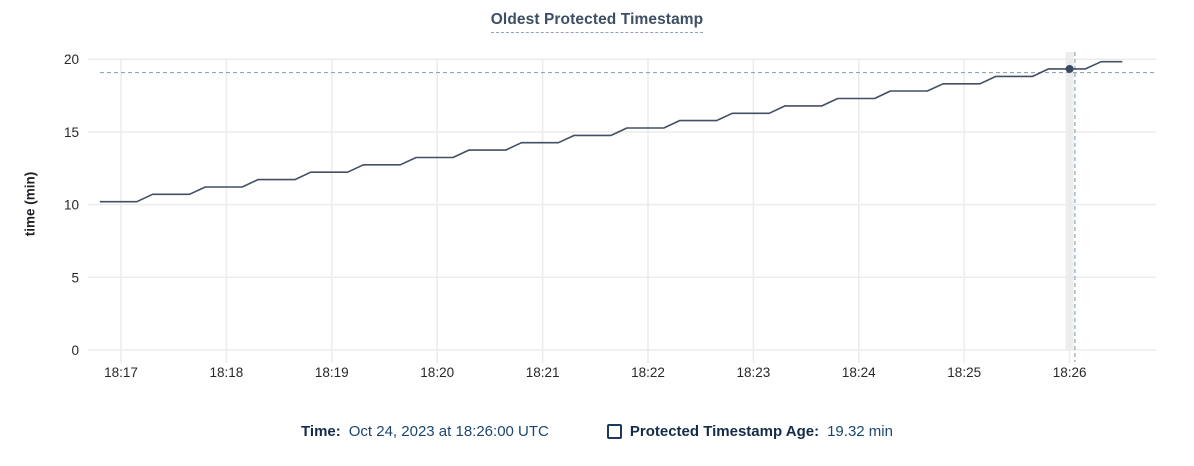 The height and width of the screenshot is (466, 1194). I want to click on legend-time-label: Time:, so click(321, 431).